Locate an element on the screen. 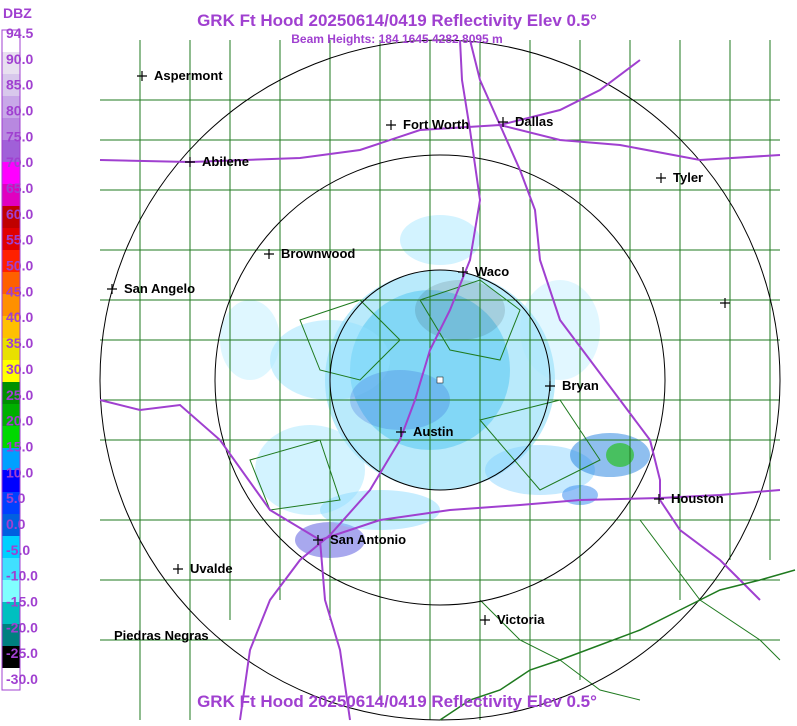  legend-label: 10.0 is located at coordinates (19, 472).